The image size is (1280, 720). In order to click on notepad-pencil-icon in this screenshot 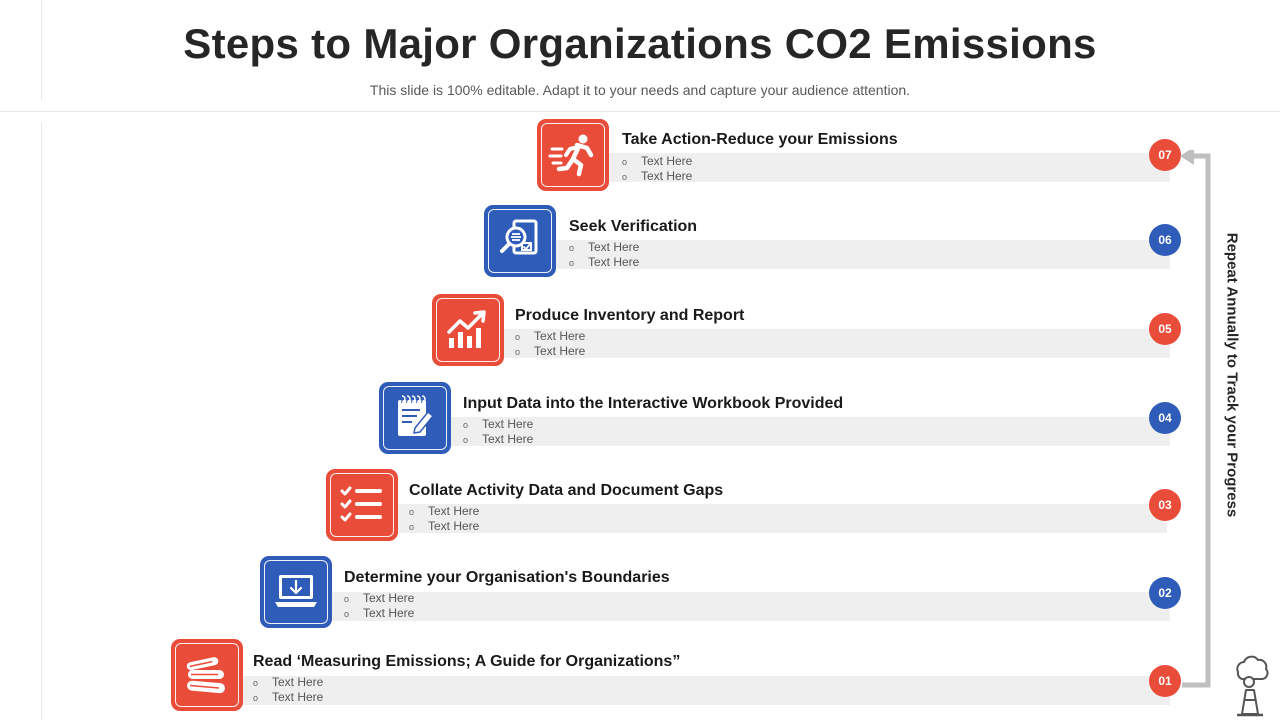, I will do `click(416, 415)`.